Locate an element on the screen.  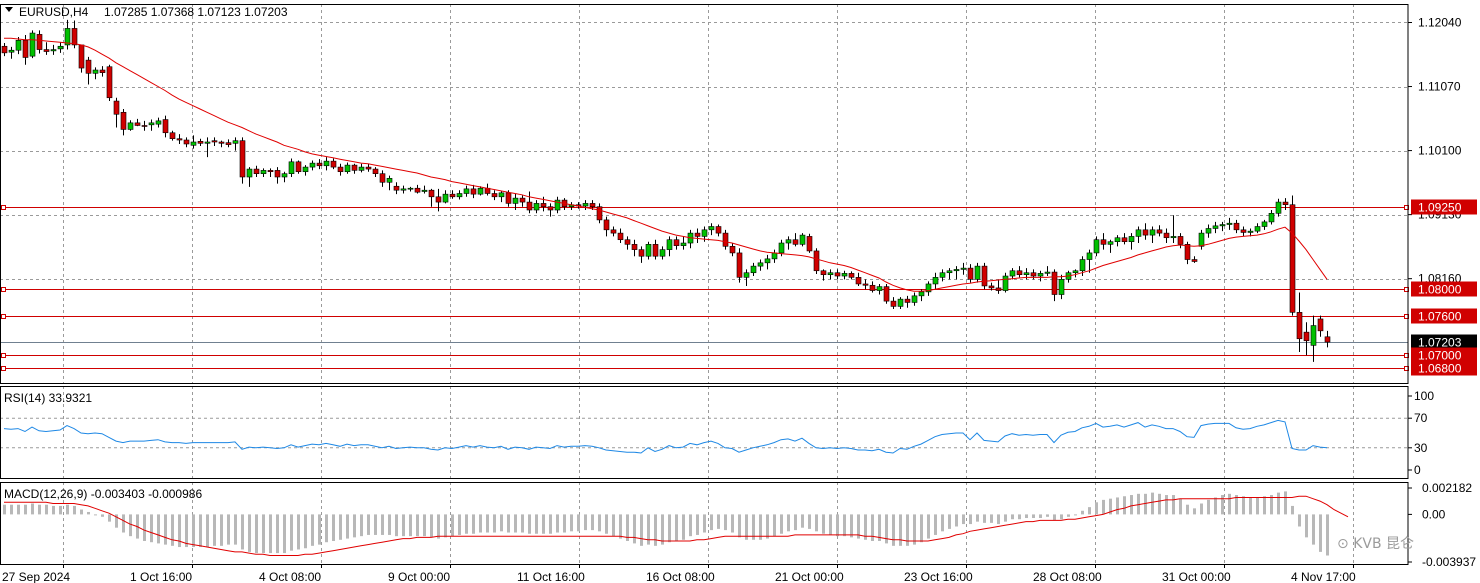
time-tick-label: 16 Oct 08:00 is located at coordinates (680, 576).